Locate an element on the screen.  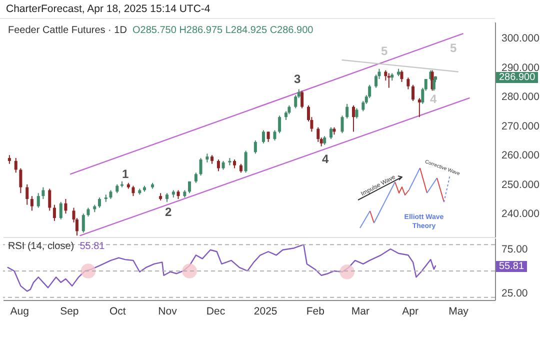
y-tick-label: 290.000 is located at coordinates (521, 68).